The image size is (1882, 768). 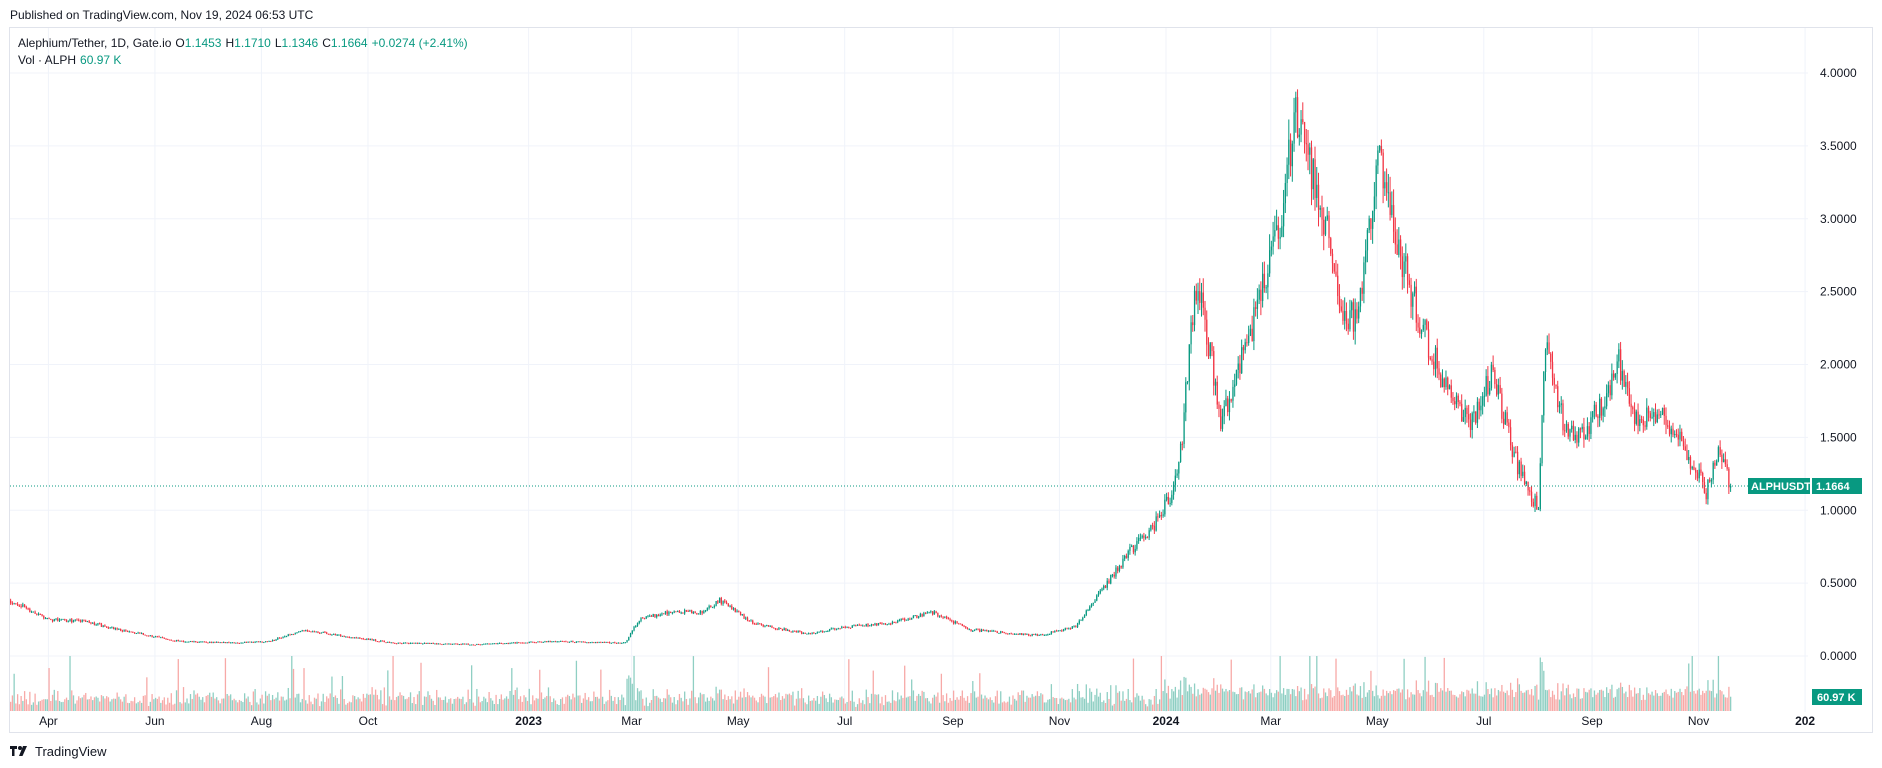 I want to click on footer-brand: TradingView, so click(x=58, y=751).